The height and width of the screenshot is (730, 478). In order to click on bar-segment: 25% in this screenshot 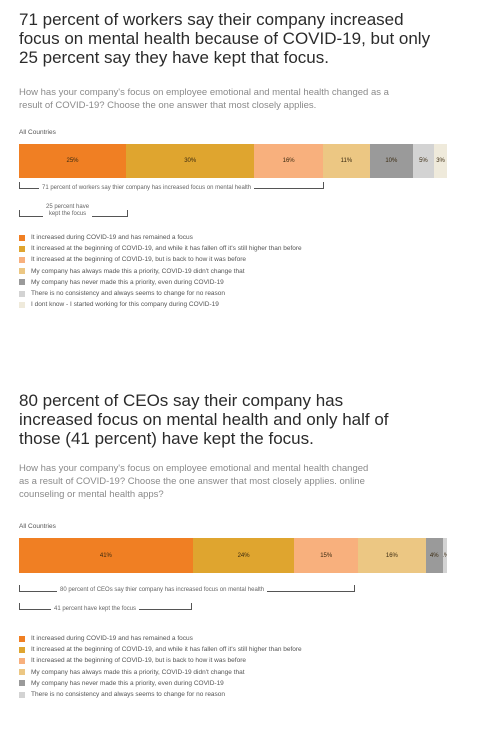, I will do `click(72, 161)`.